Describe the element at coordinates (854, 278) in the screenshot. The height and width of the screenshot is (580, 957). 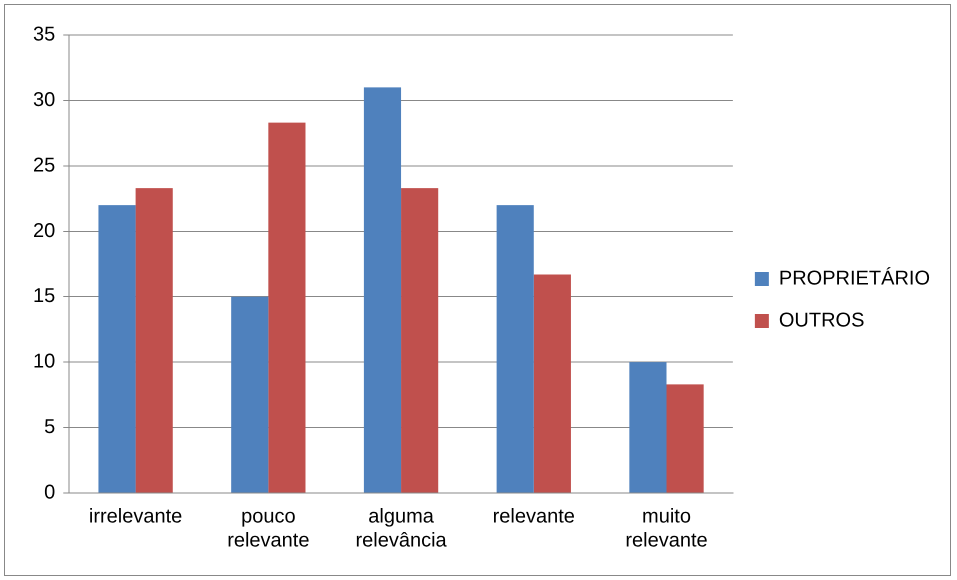
I see `legend-label: PROPRIETÁRIO` at that location.